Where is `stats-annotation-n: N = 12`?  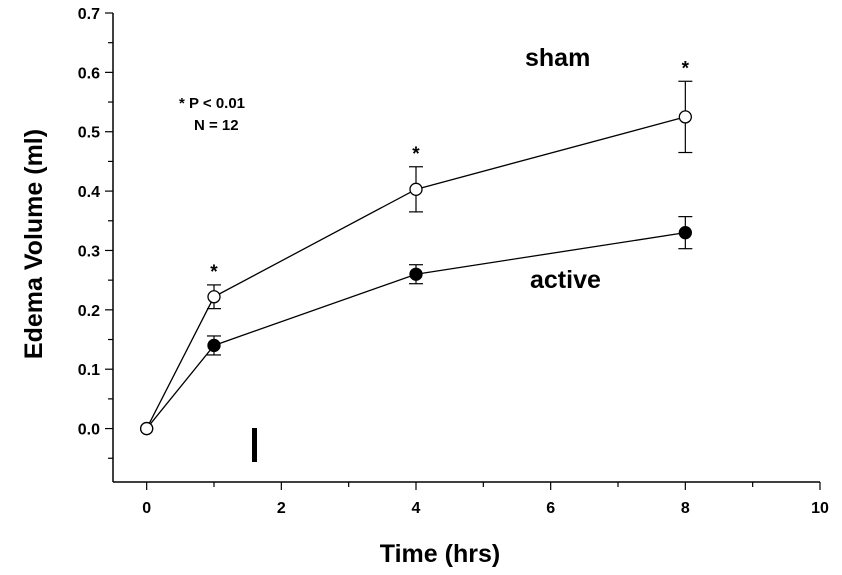 stats-annotation-n: N = 12 is located at coordinates (216, 125).